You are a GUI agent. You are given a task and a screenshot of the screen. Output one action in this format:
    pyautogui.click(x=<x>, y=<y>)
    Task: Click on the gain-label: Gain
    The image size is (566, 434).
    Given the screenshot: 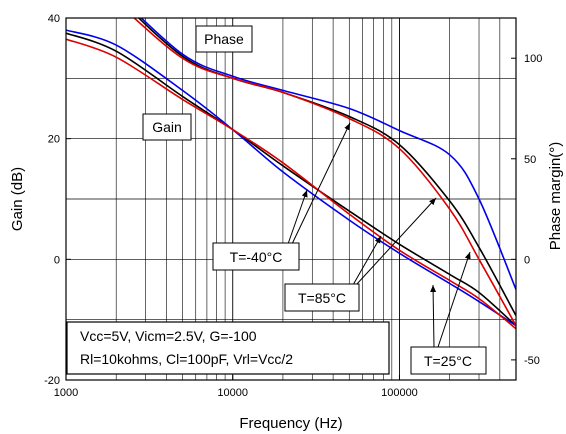 What is the action you would take?
    pyautogui.click(x=167, y=127)
    